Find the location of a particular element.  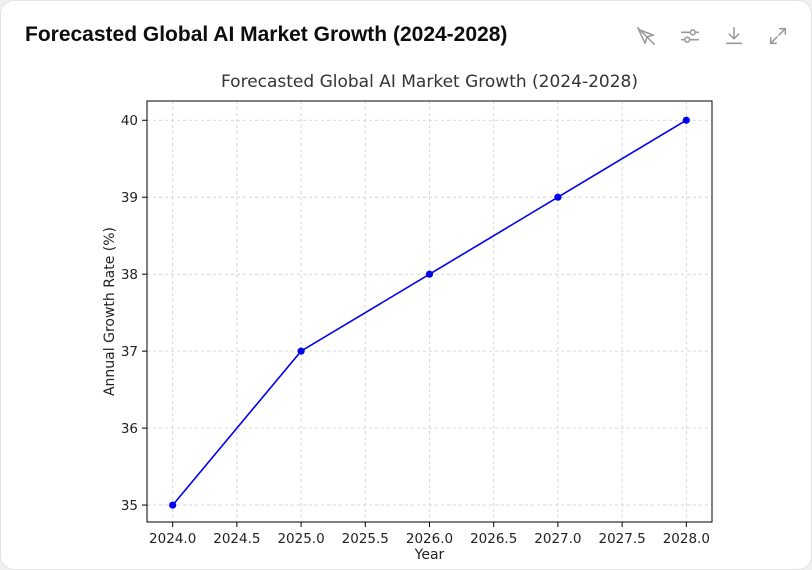

expand-icon is located at coordinates (778, 36).